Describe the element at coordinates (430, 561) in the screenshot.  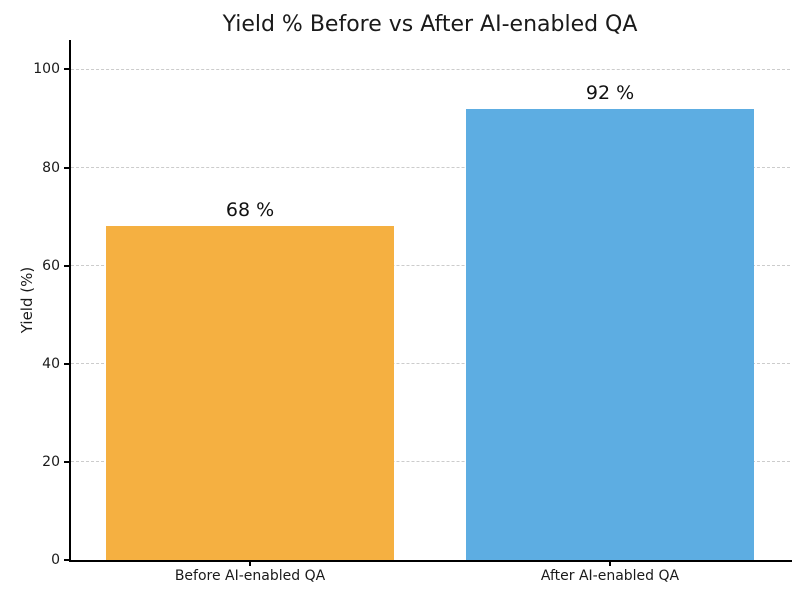
I see `x-axis-spine` at that location.